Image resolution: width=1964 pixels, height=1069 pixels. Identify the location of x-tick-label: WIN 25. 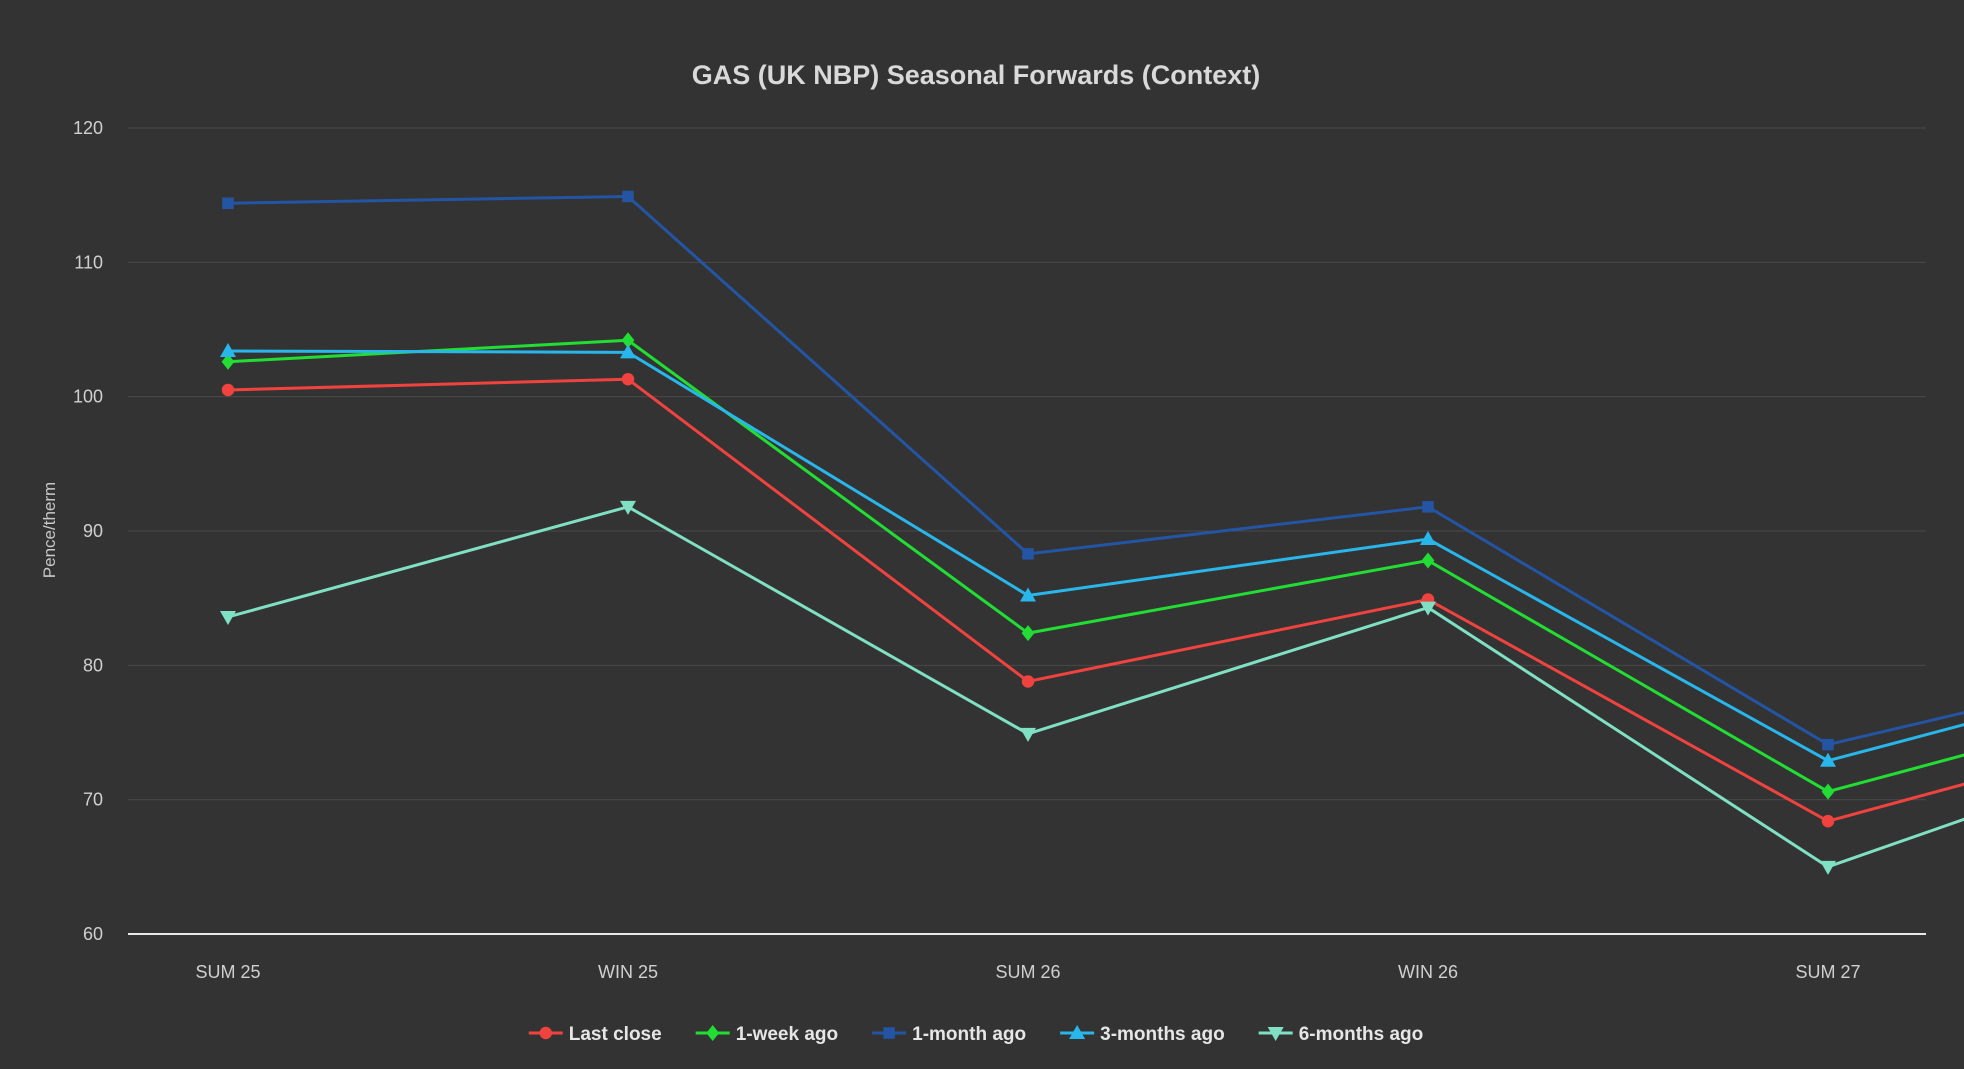
(628, 972).